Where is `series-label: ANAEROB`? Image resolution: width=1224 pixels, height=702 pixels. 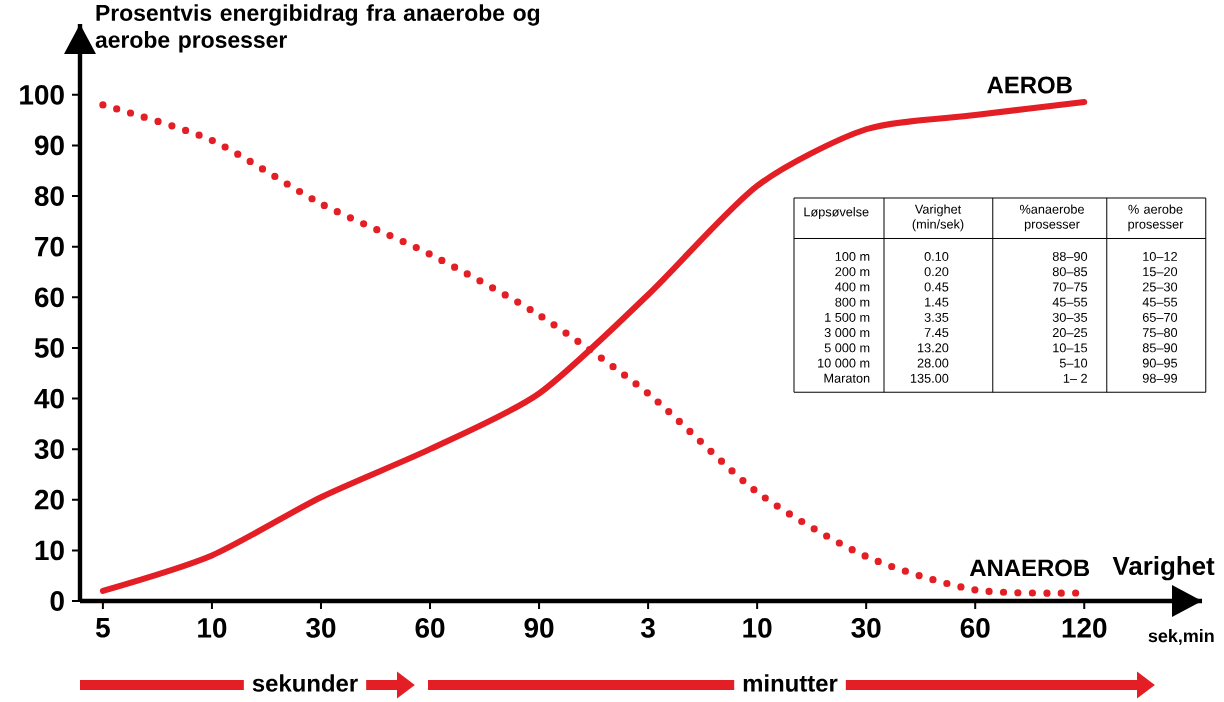
series-label: ANAEROB is located at coordinates (1029, 568).